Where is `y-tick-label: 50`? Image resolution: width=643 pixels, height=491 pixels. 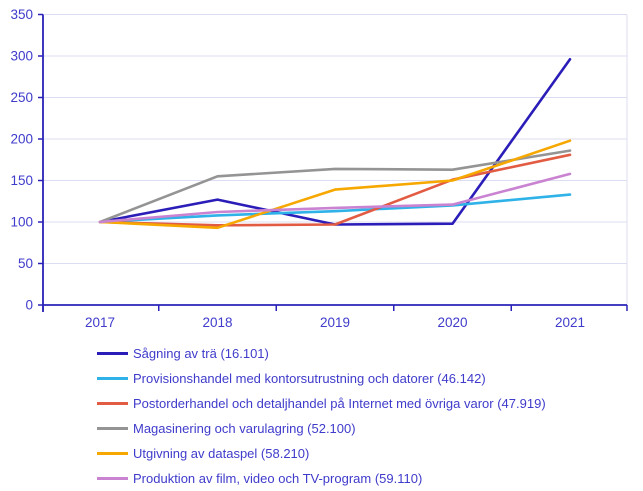 y-tick-label: 50 is located at coordinates (25, 263).